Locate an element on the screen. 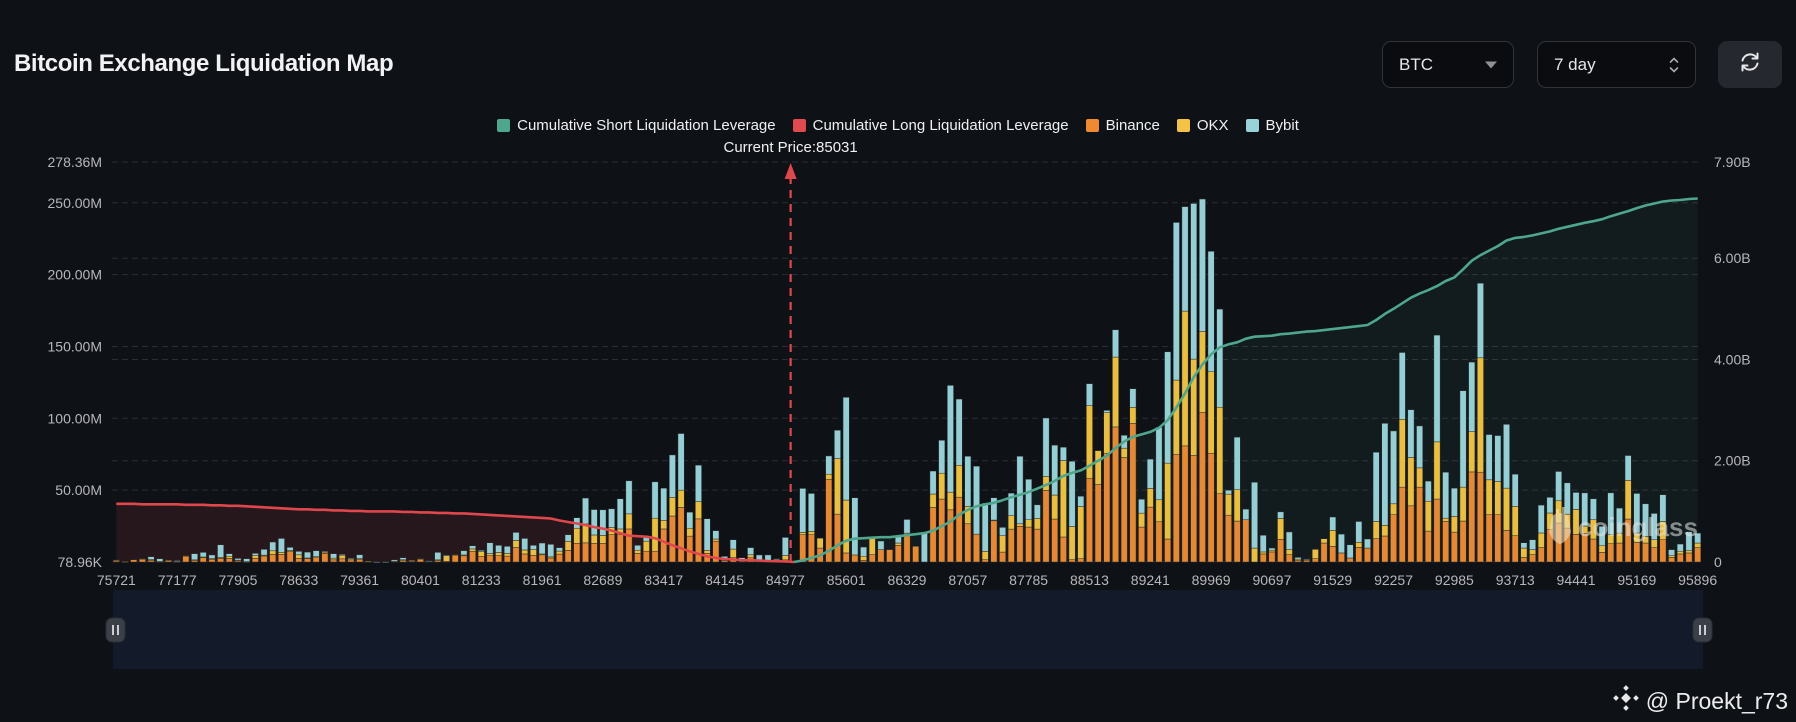  grip-icon is located at coordinates (118, 630).